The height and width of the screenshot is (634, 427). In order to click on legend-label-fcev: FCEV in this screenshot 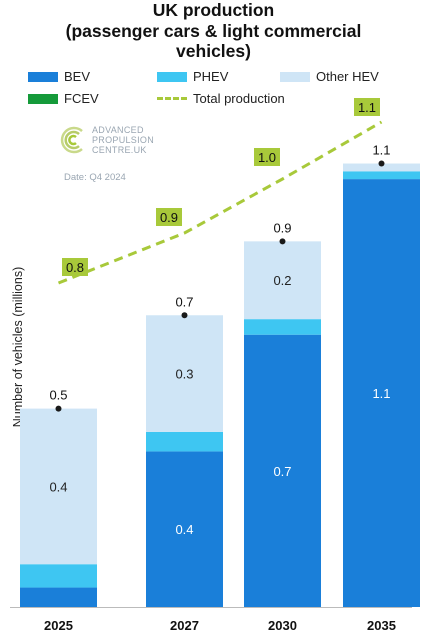, I will do `click(81, 98)`.